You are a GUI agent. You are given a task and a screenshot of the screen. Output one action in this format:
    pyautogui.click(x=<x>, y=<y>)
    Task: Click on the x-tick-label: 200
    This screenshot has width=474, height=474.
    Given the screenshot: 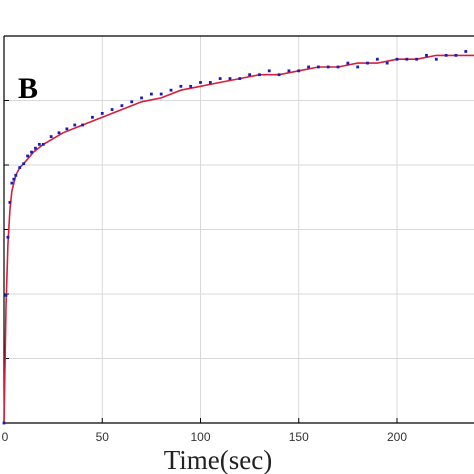 What is the action you would take?
    pyautogui.click(x=397, y=437)
    